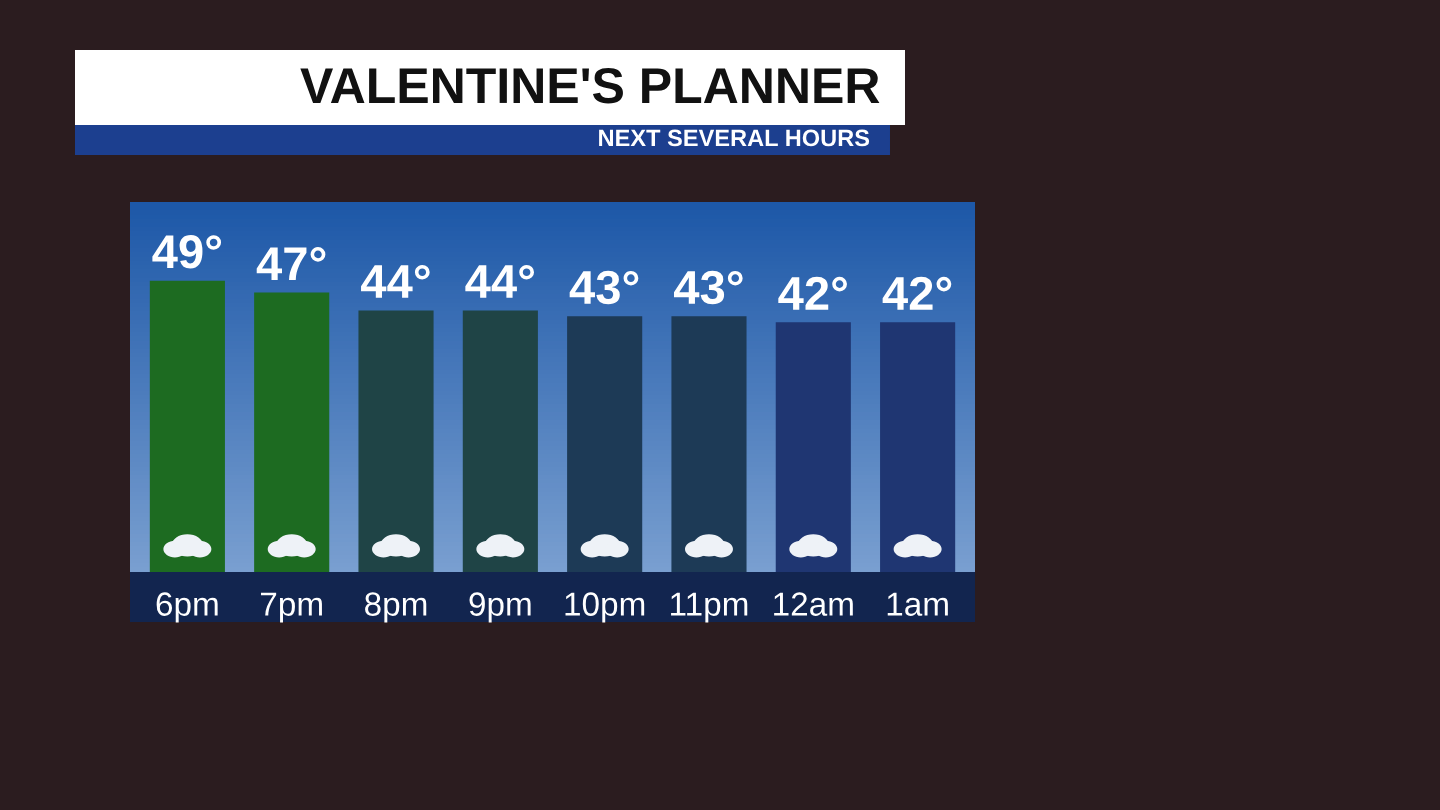 The width and height of the screenshot is (1440, 810). I want to click on x-tick-label: 12am, so click(813, 604).